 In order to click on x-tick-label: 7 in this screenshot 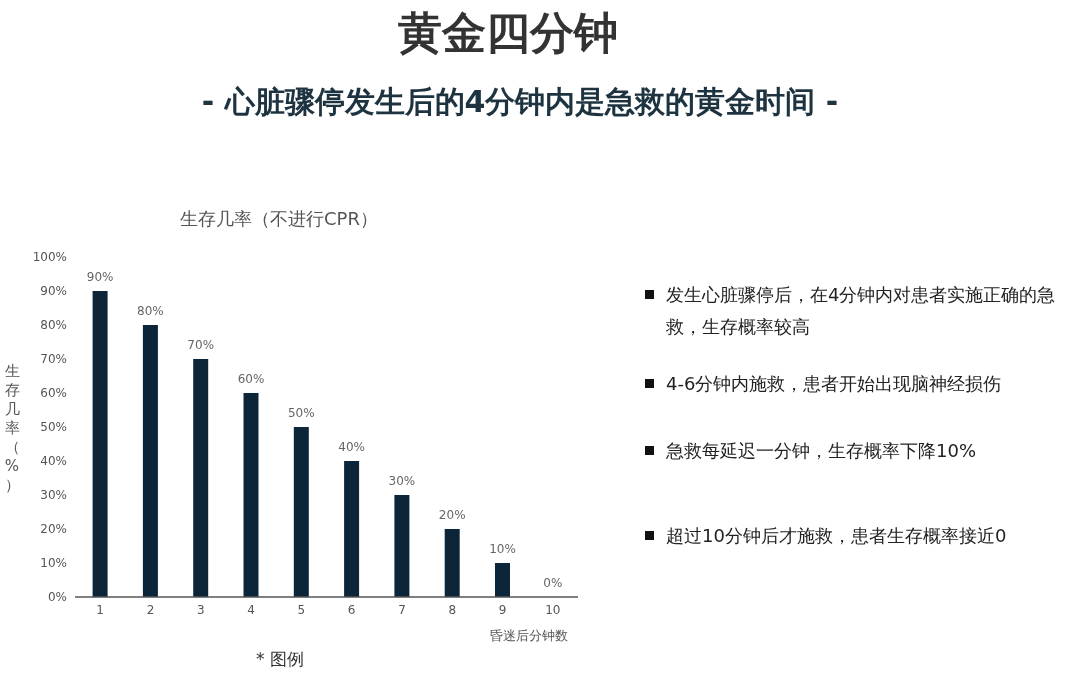, I will do `click(402, 609)`.